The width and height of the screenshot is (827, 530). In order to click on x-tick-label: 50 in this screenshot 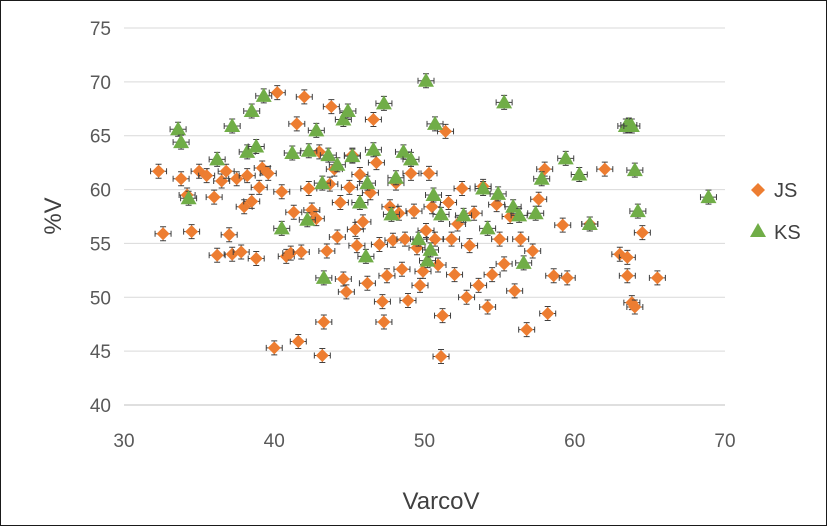, I will do `click(424, 441)`.